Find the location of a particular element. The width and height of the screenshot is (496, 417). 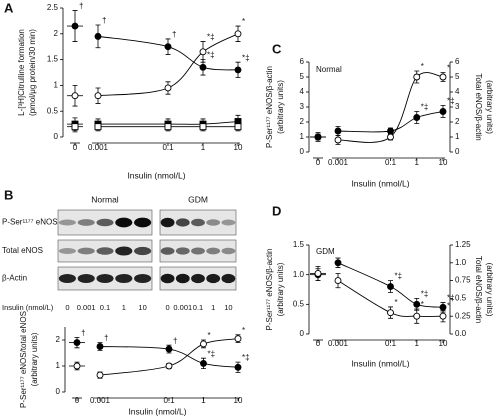

x-axis-title: Insulin (nmol/L) is located at coordinates (156, 175).